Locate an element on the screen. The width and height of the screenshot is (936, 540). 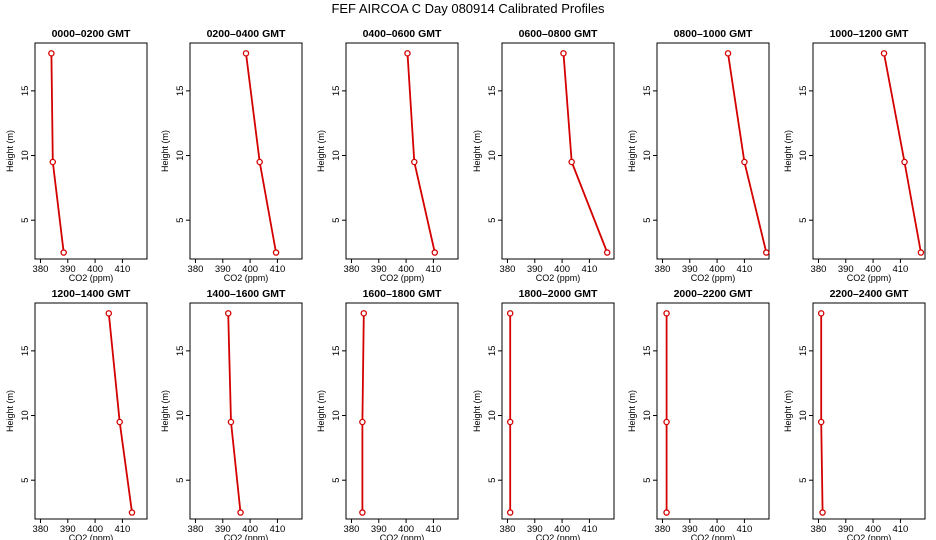
panel-title: 0200–0400 GMT is located at coordinates (246, 34).